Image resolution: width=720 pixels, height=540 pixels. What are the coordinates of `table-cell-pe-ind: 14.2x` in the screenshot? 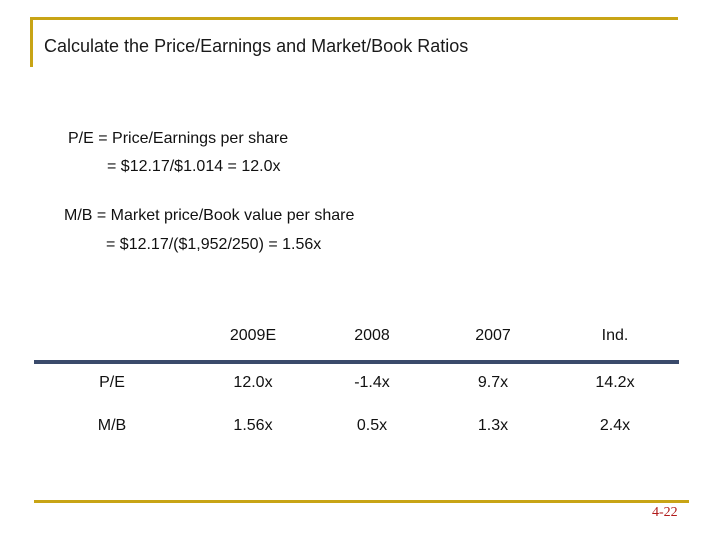 It's located at (615, 382).